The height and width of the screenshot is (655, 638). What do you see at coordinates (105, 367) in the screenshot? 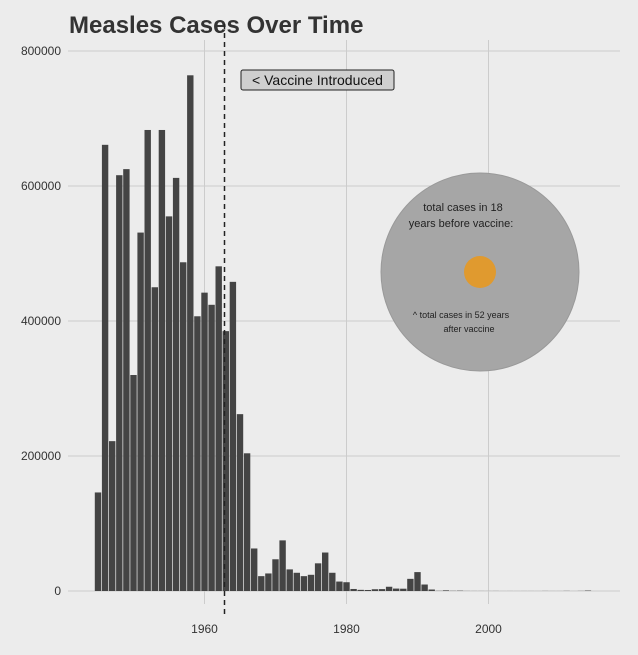
I see `bar-1946` at bounding box center [105, 367].